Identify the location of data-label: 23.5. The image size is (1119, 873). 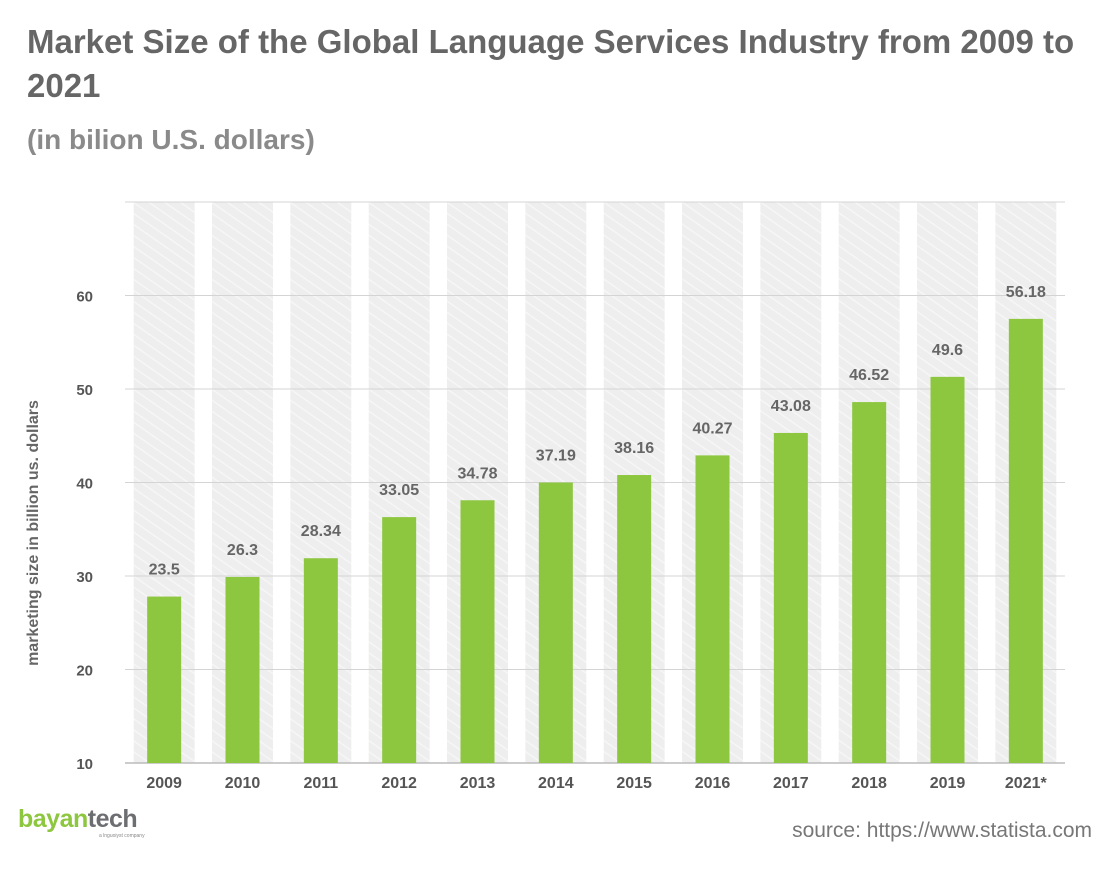
(164, 570).